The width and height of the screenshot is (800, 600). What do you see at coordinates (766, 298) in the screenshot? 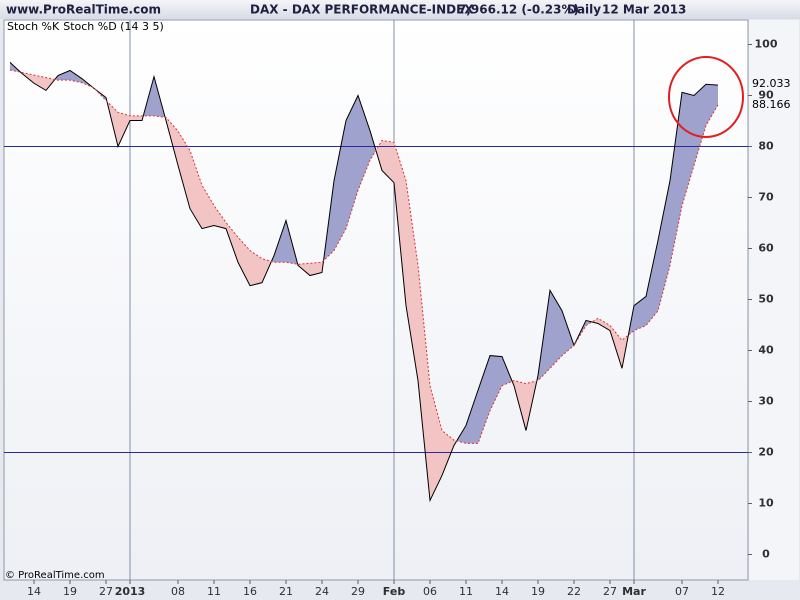
I see `y-tick-label: 50` at bounding box center [766, 298].